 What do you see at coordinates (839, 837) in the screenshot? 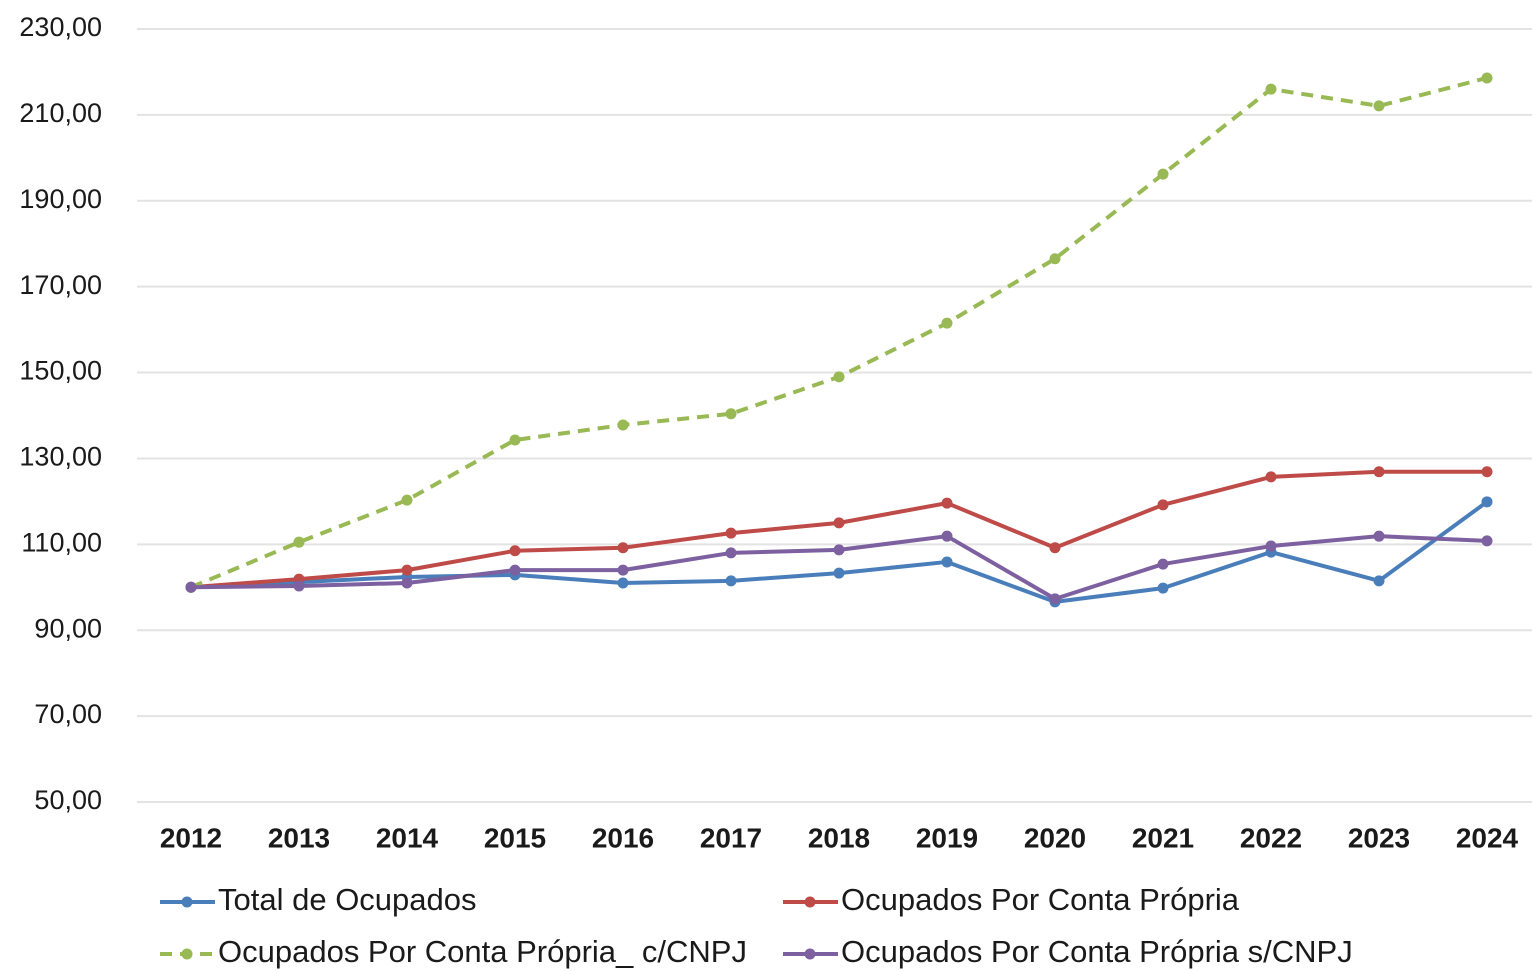
I see `x-tick-label: 2018` at bounding box center [839, 837].